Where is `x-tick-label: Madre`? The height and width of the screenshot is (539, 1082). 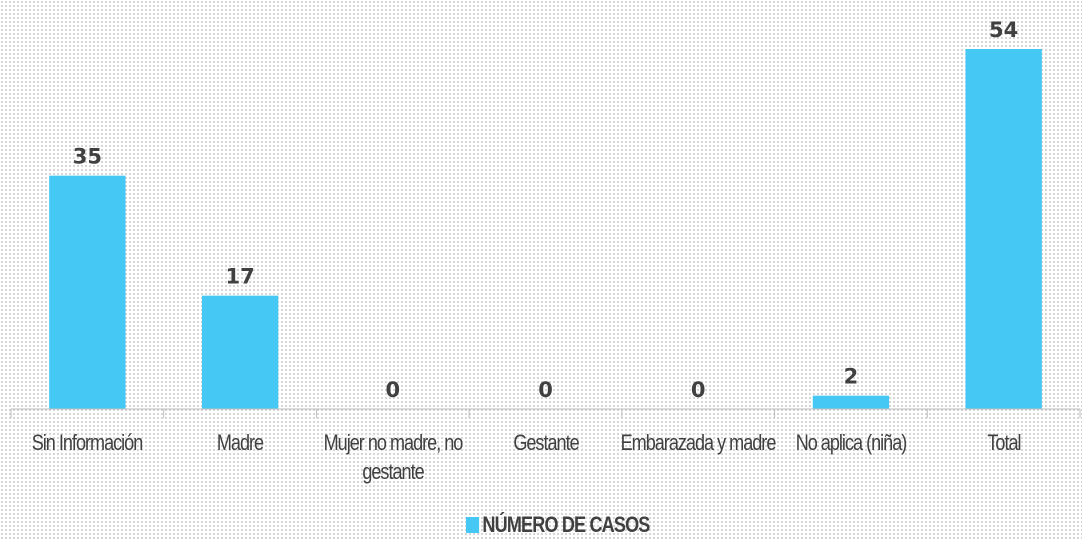 x-tick-label: Madre is located at coordinates (240, 442).